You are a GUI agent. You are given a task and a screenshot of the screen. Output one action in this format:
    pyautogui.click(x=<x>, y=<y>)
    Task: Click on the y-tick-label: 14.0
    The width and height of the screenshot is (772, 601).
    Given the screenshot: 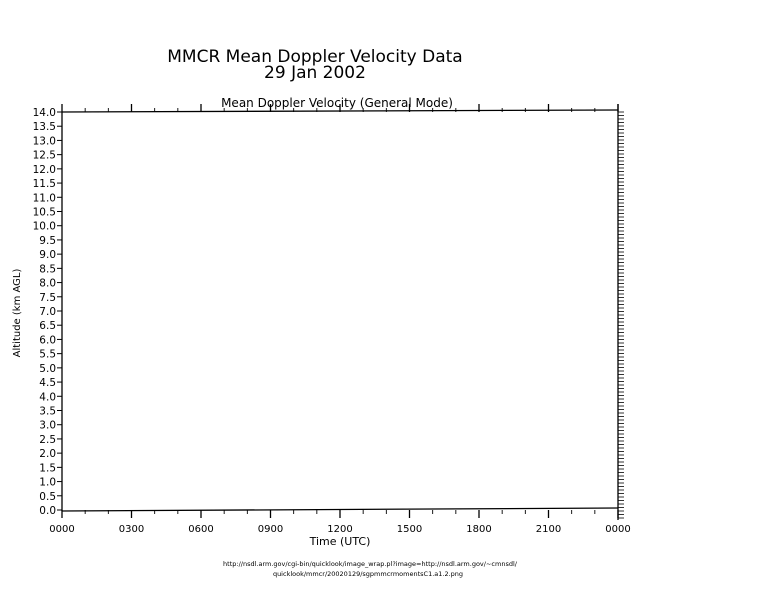 What is the action you would take?
    pyautogui.click(x=44, y=113)
    